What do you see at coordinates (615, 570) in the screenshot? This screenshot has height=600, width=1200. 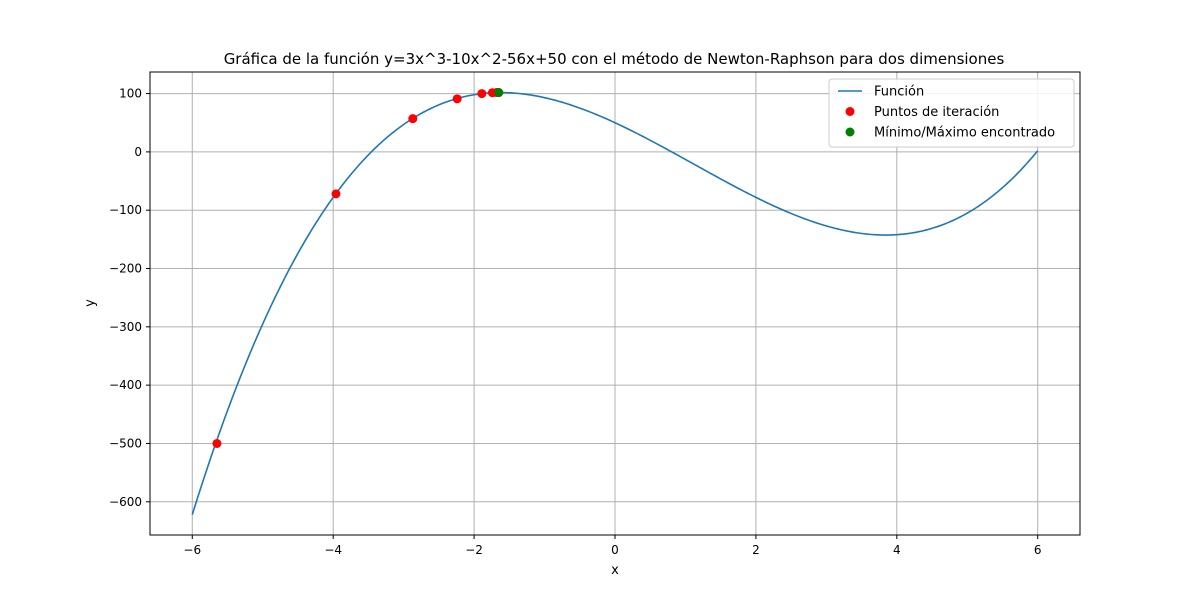 I see `x-axis-label: x` at bounding box center [615, 570].